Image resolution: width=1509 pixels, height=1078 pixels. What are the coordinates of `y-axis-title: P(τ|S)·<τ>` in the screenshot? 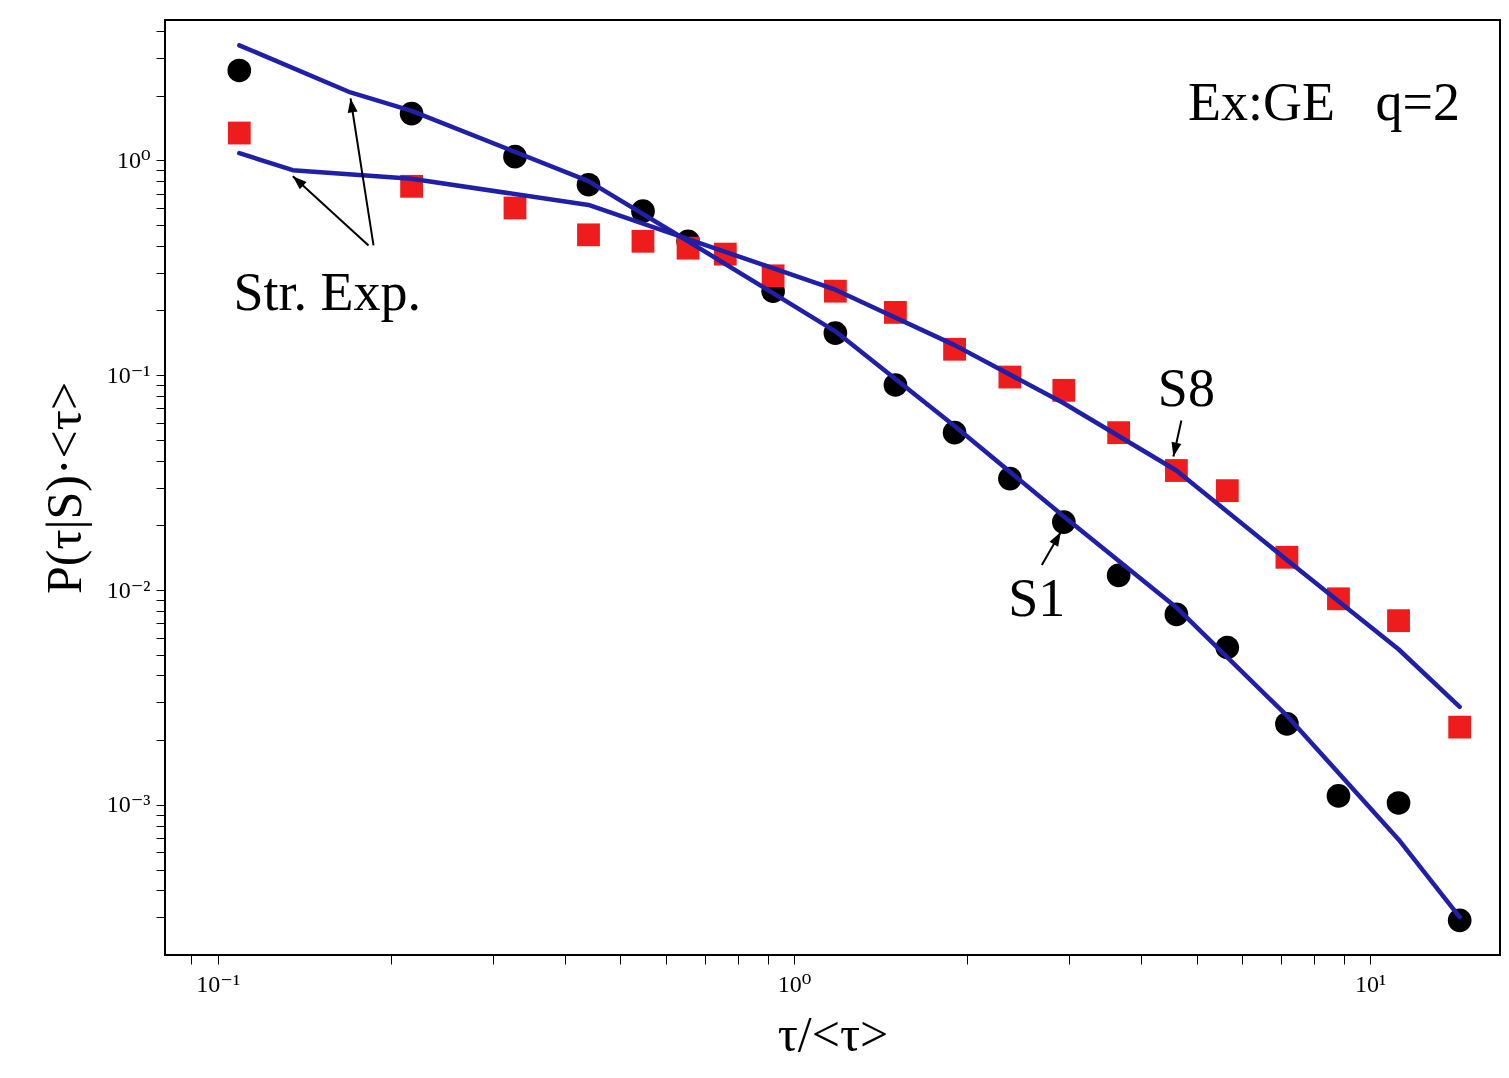 It's located at (63, 488).